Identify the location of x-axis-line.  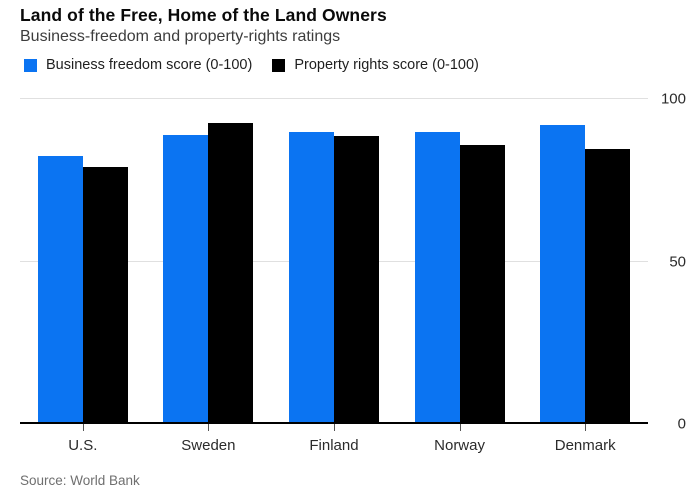
(334, 423).